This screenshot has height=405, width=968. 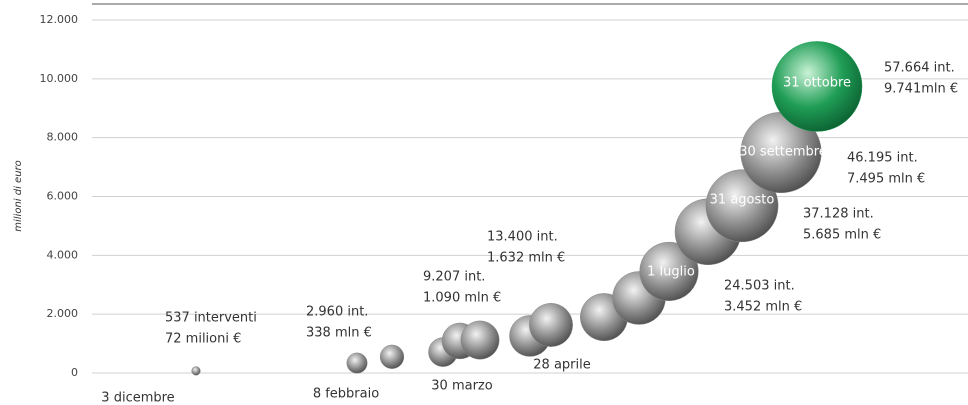 I want to click on annotation: 7.495 mln €, so click(x=886, y=179).